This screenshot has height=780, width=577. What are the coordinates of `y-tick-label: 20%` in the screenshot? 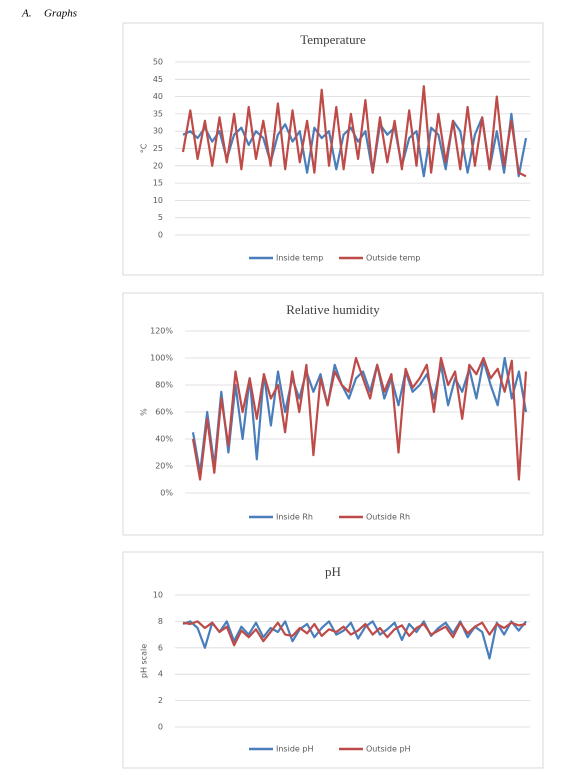 It's located at (164, 466).